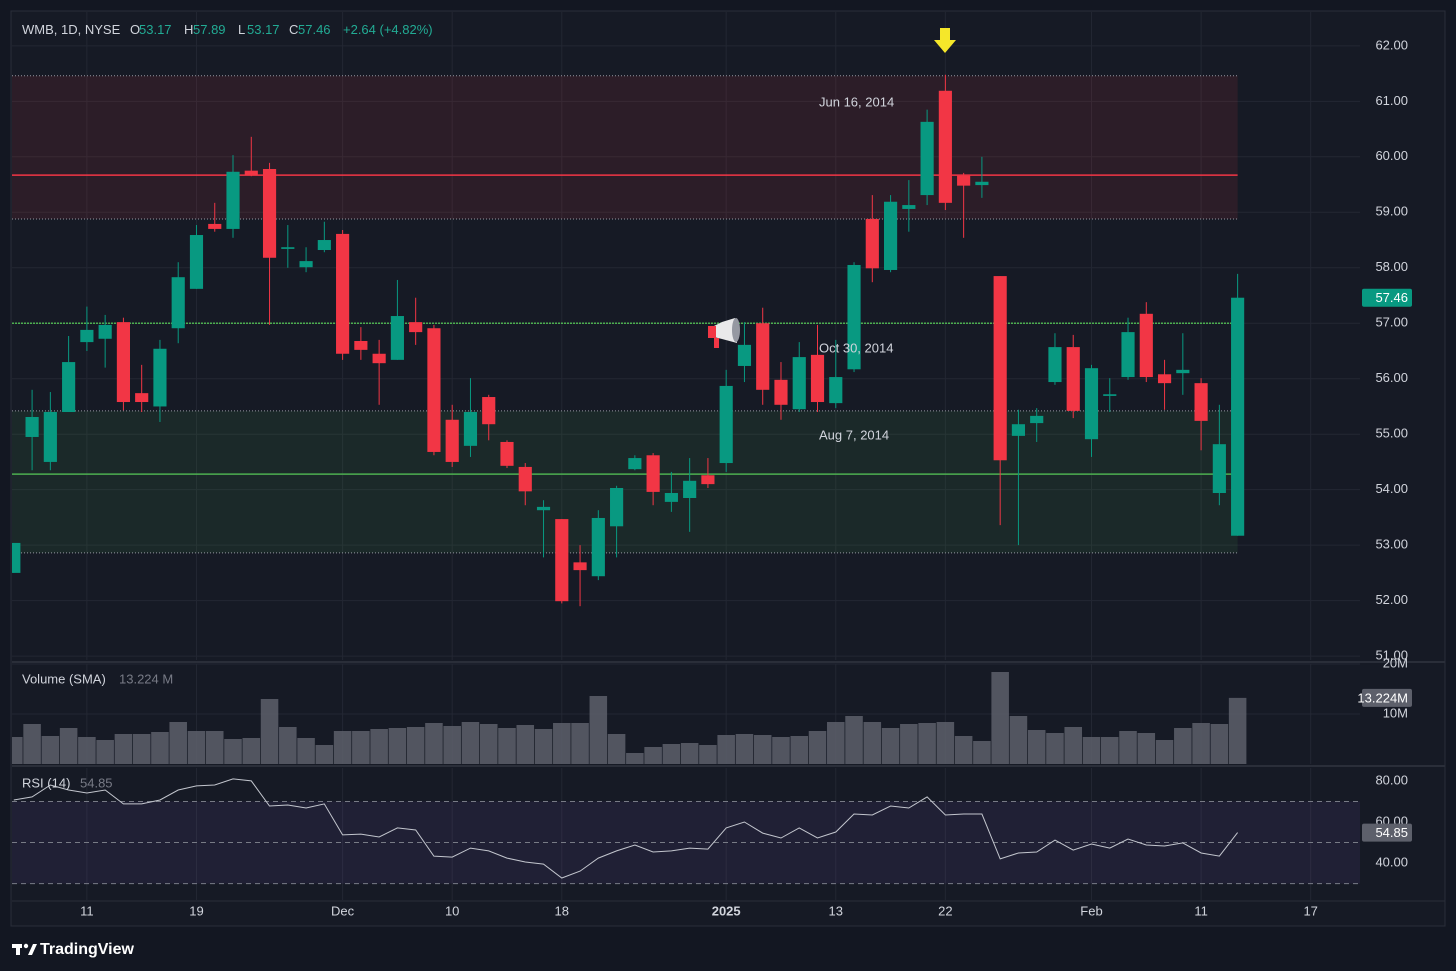 This screenshot has height=971, width=1456. I want to click on x-tick-label: 18, so click(562, 910).